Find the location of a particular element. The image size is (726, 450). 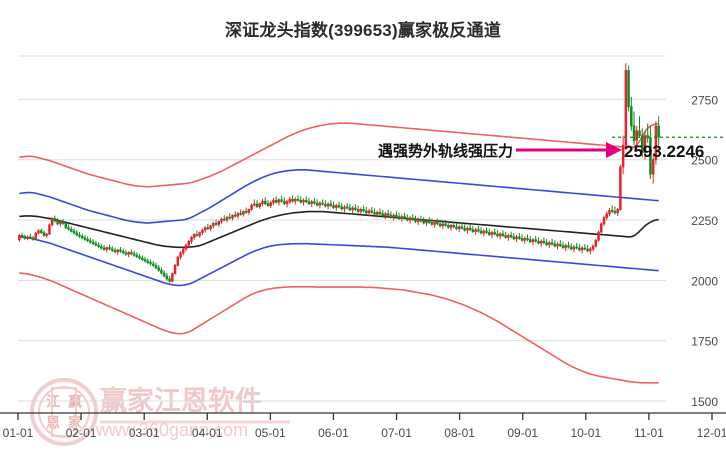

x-tick-label: 12-01 is located at coordinates (711, 433).